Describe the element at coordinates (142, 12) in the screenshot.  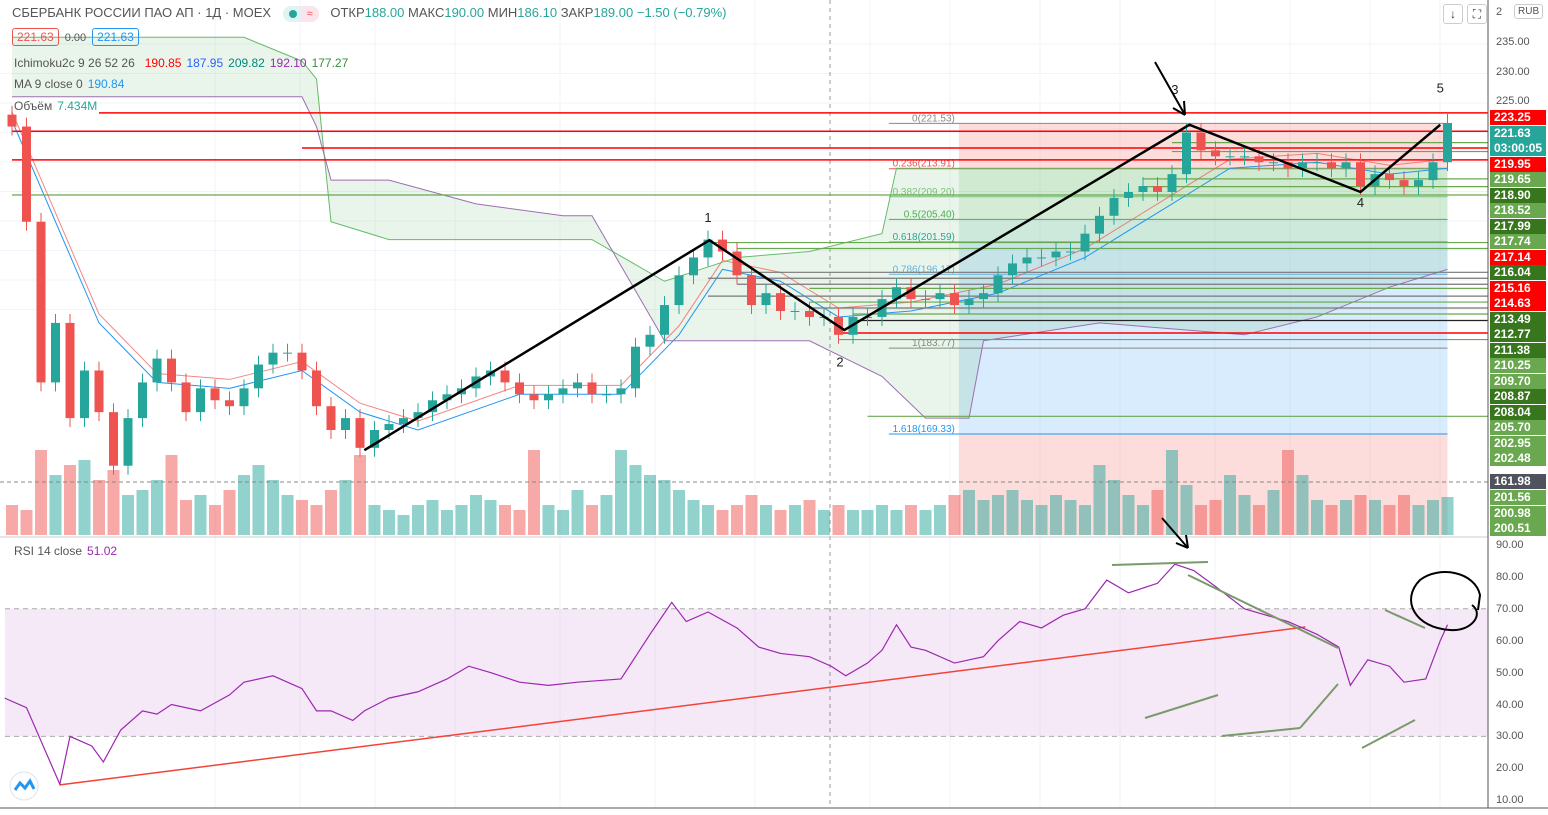
I see `symbol-title: СБЕРБАНК РОССИИ ПАО АП · 1Д · MOEX` at that location.